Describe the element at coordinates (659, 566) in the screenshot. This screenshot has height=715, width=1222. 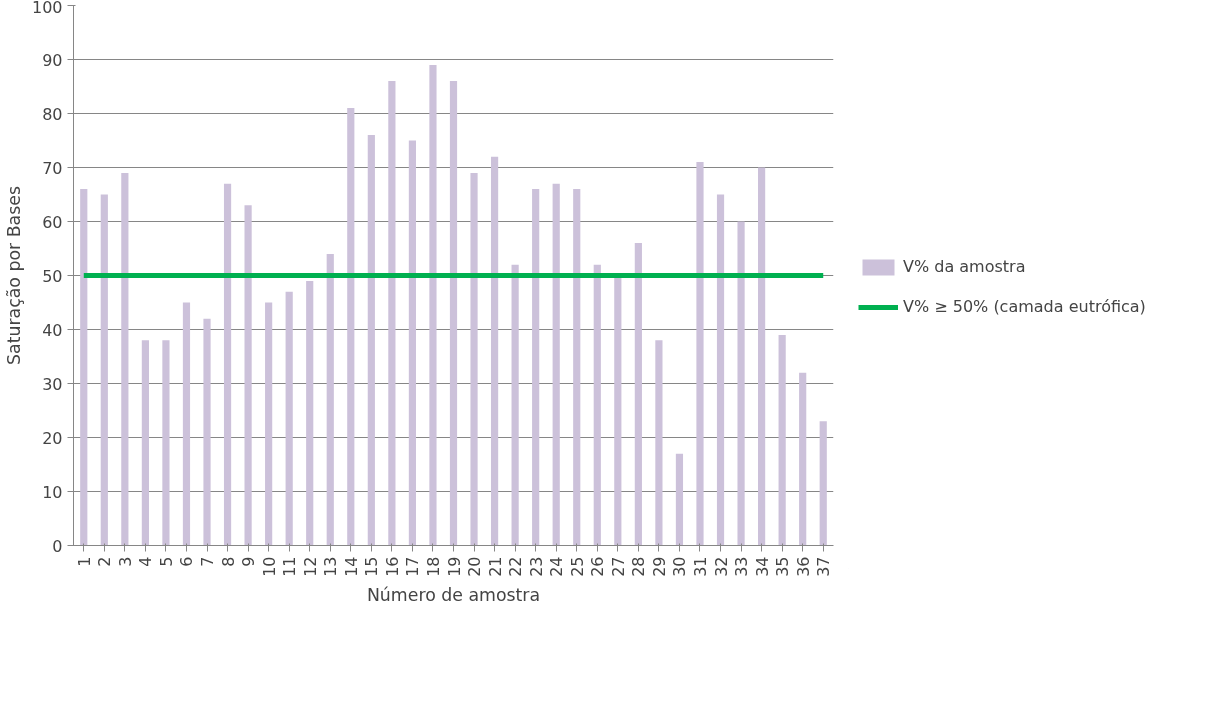
I see `x-tick-label: 29` at that location.